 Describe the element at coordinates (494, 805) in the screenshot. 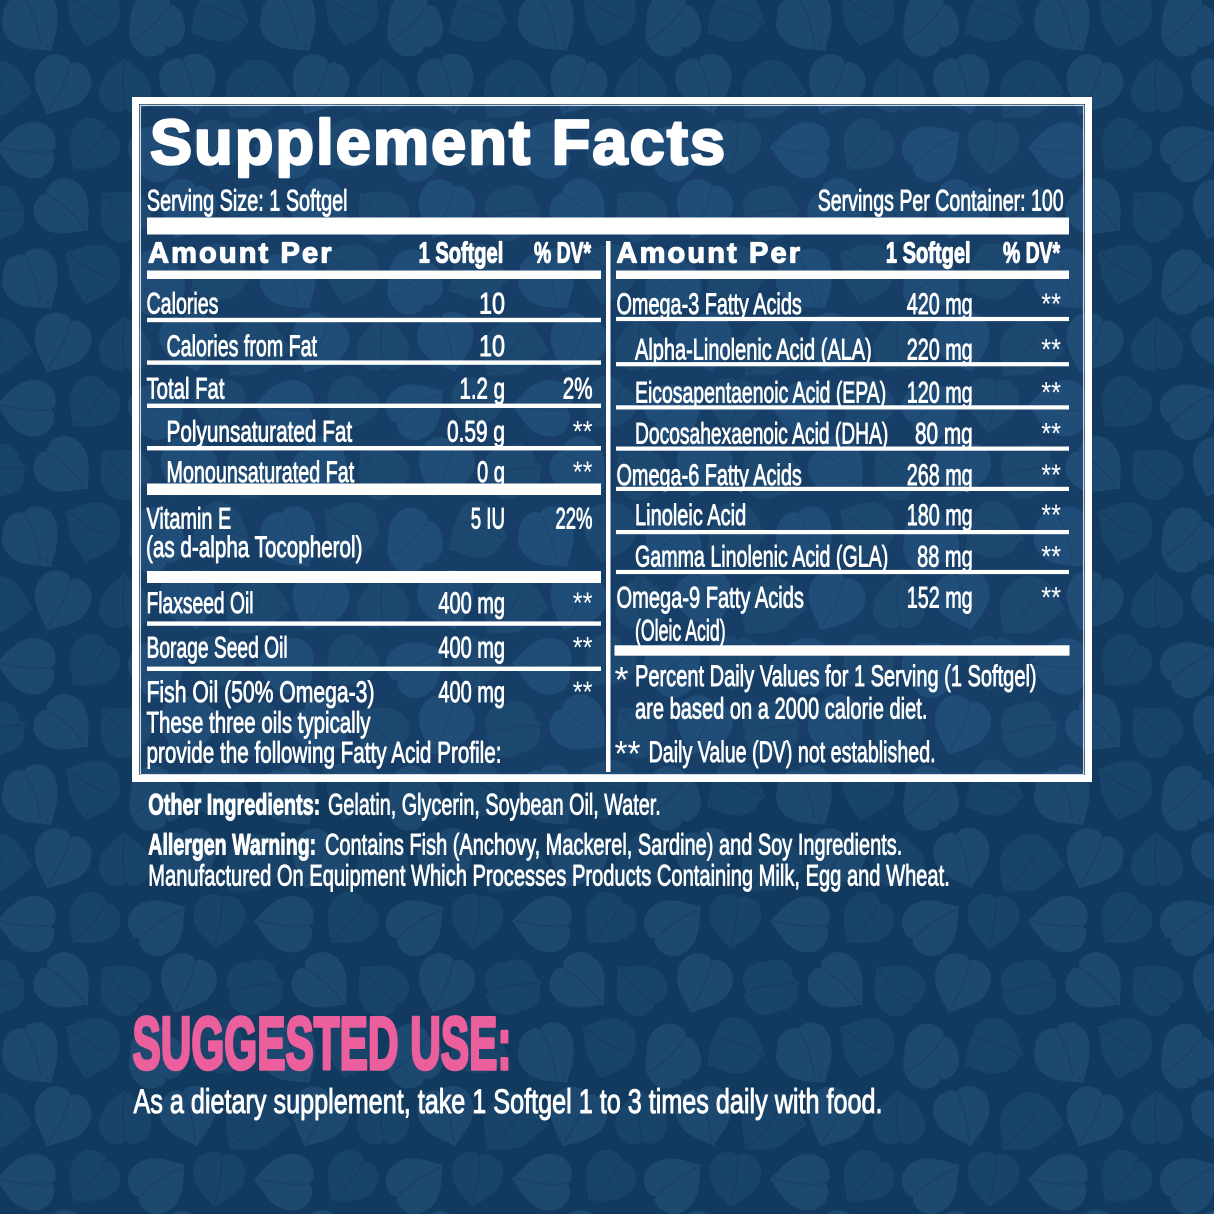

I see `svg-text:Gelatin, Glycerin, Soybean Oil: Gelatin, Glycerin, Soybean Oil, Water.` at that location.